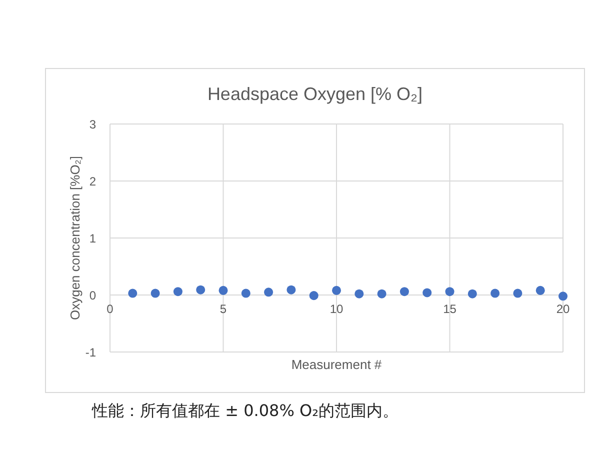  What do you see at coordinates (75, 238) in the screenshot?
I see `y-axis-title: Oxygen concentration [%O₂]` at bounding box center [75, 238].